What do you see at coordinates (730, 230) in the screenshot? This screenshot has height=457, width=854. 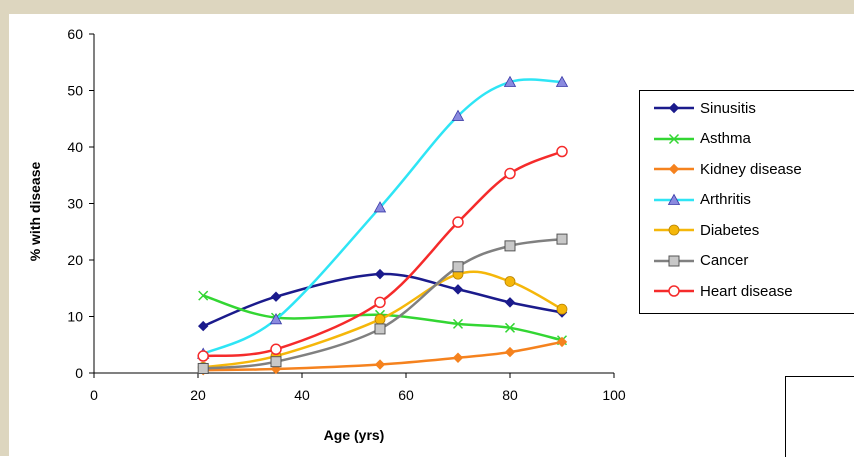 I see `legend-label: Diabetes` at bounding box center [730, 230].